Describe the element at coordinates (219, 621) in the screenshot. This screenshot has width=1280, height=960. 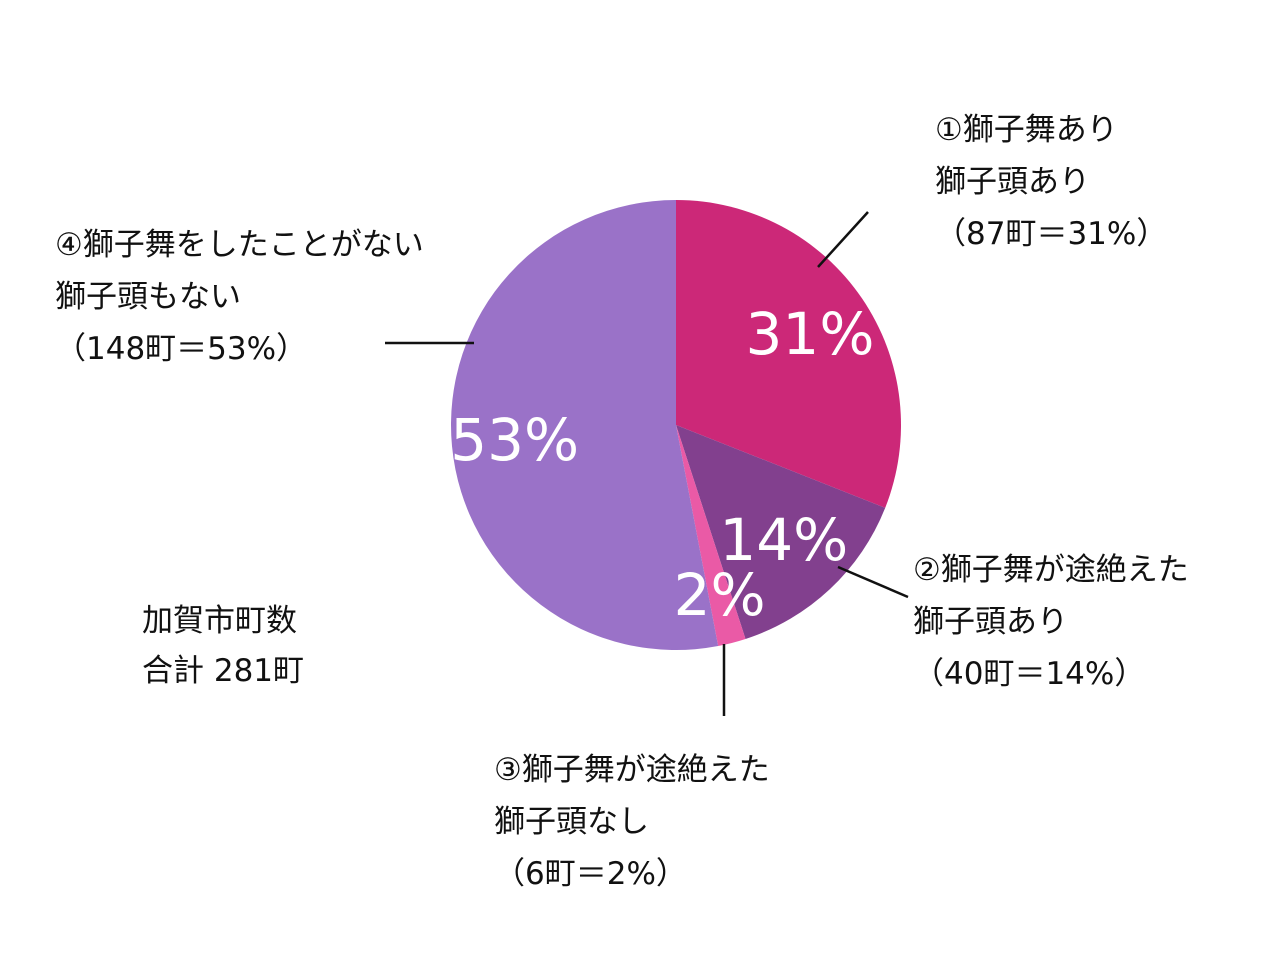
I see `total-title: 加賀市町数` at that location.